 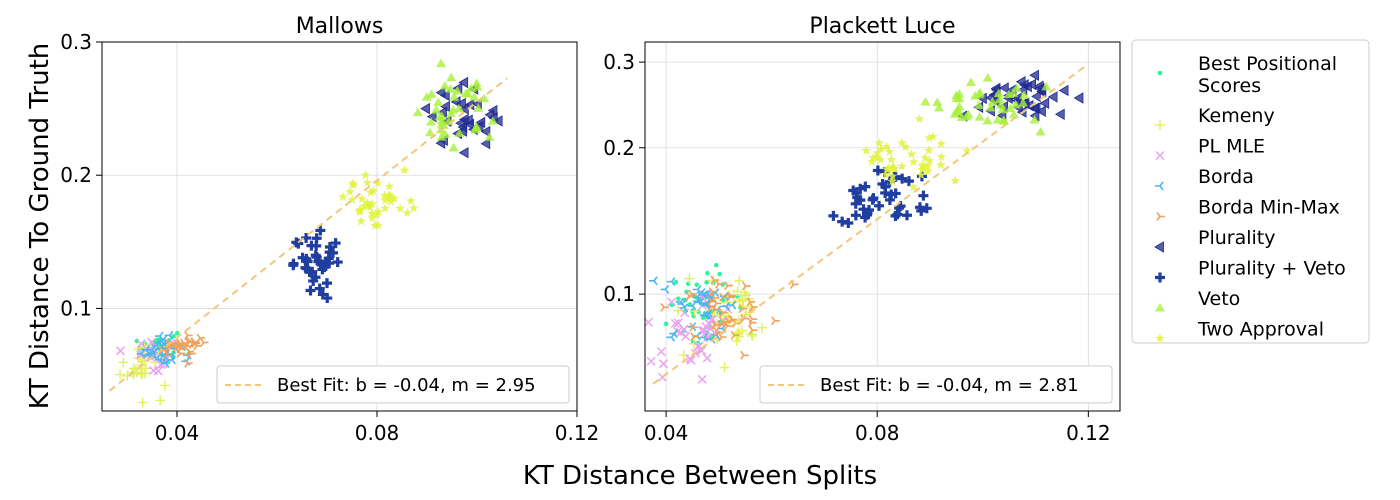 I want to click on legend-item: Two Approval, so click(x=1239, y=331).